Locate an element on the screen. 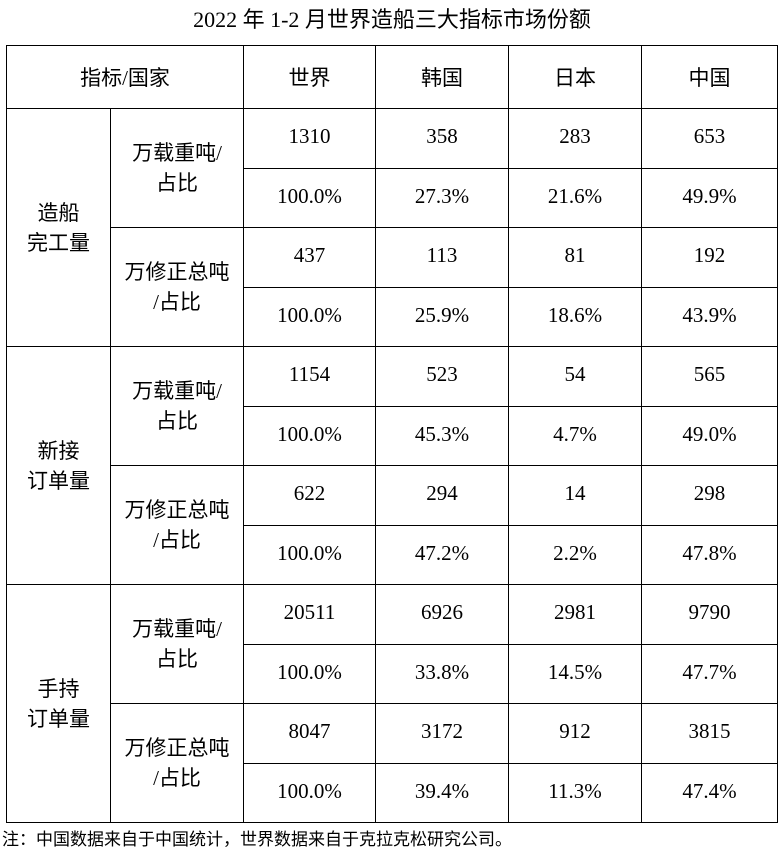 Image resolution: width=784 pixels, height=852 pixels. value-cell: 33.8% is located at coordinates (442, 673).